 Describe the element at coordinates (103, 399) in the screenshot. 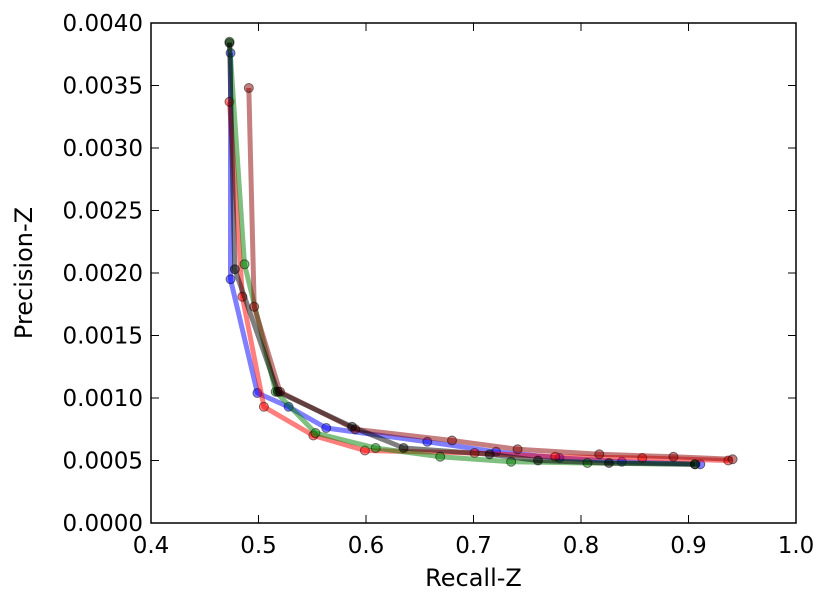

I see `y-tick-label: 0.0010` at that location.